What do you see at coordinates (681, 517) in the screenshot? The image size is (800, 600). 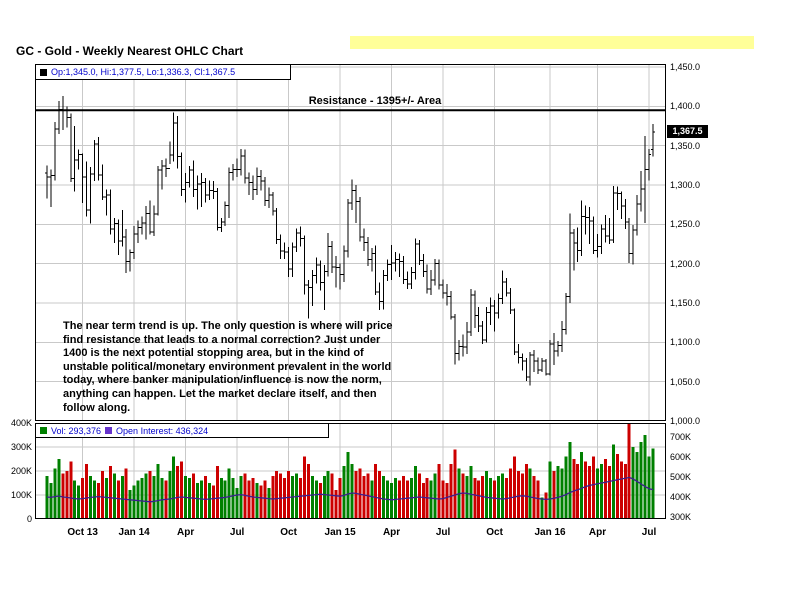 I see `open-interest-axis-label: 300K` at bounding box center [681, 517].